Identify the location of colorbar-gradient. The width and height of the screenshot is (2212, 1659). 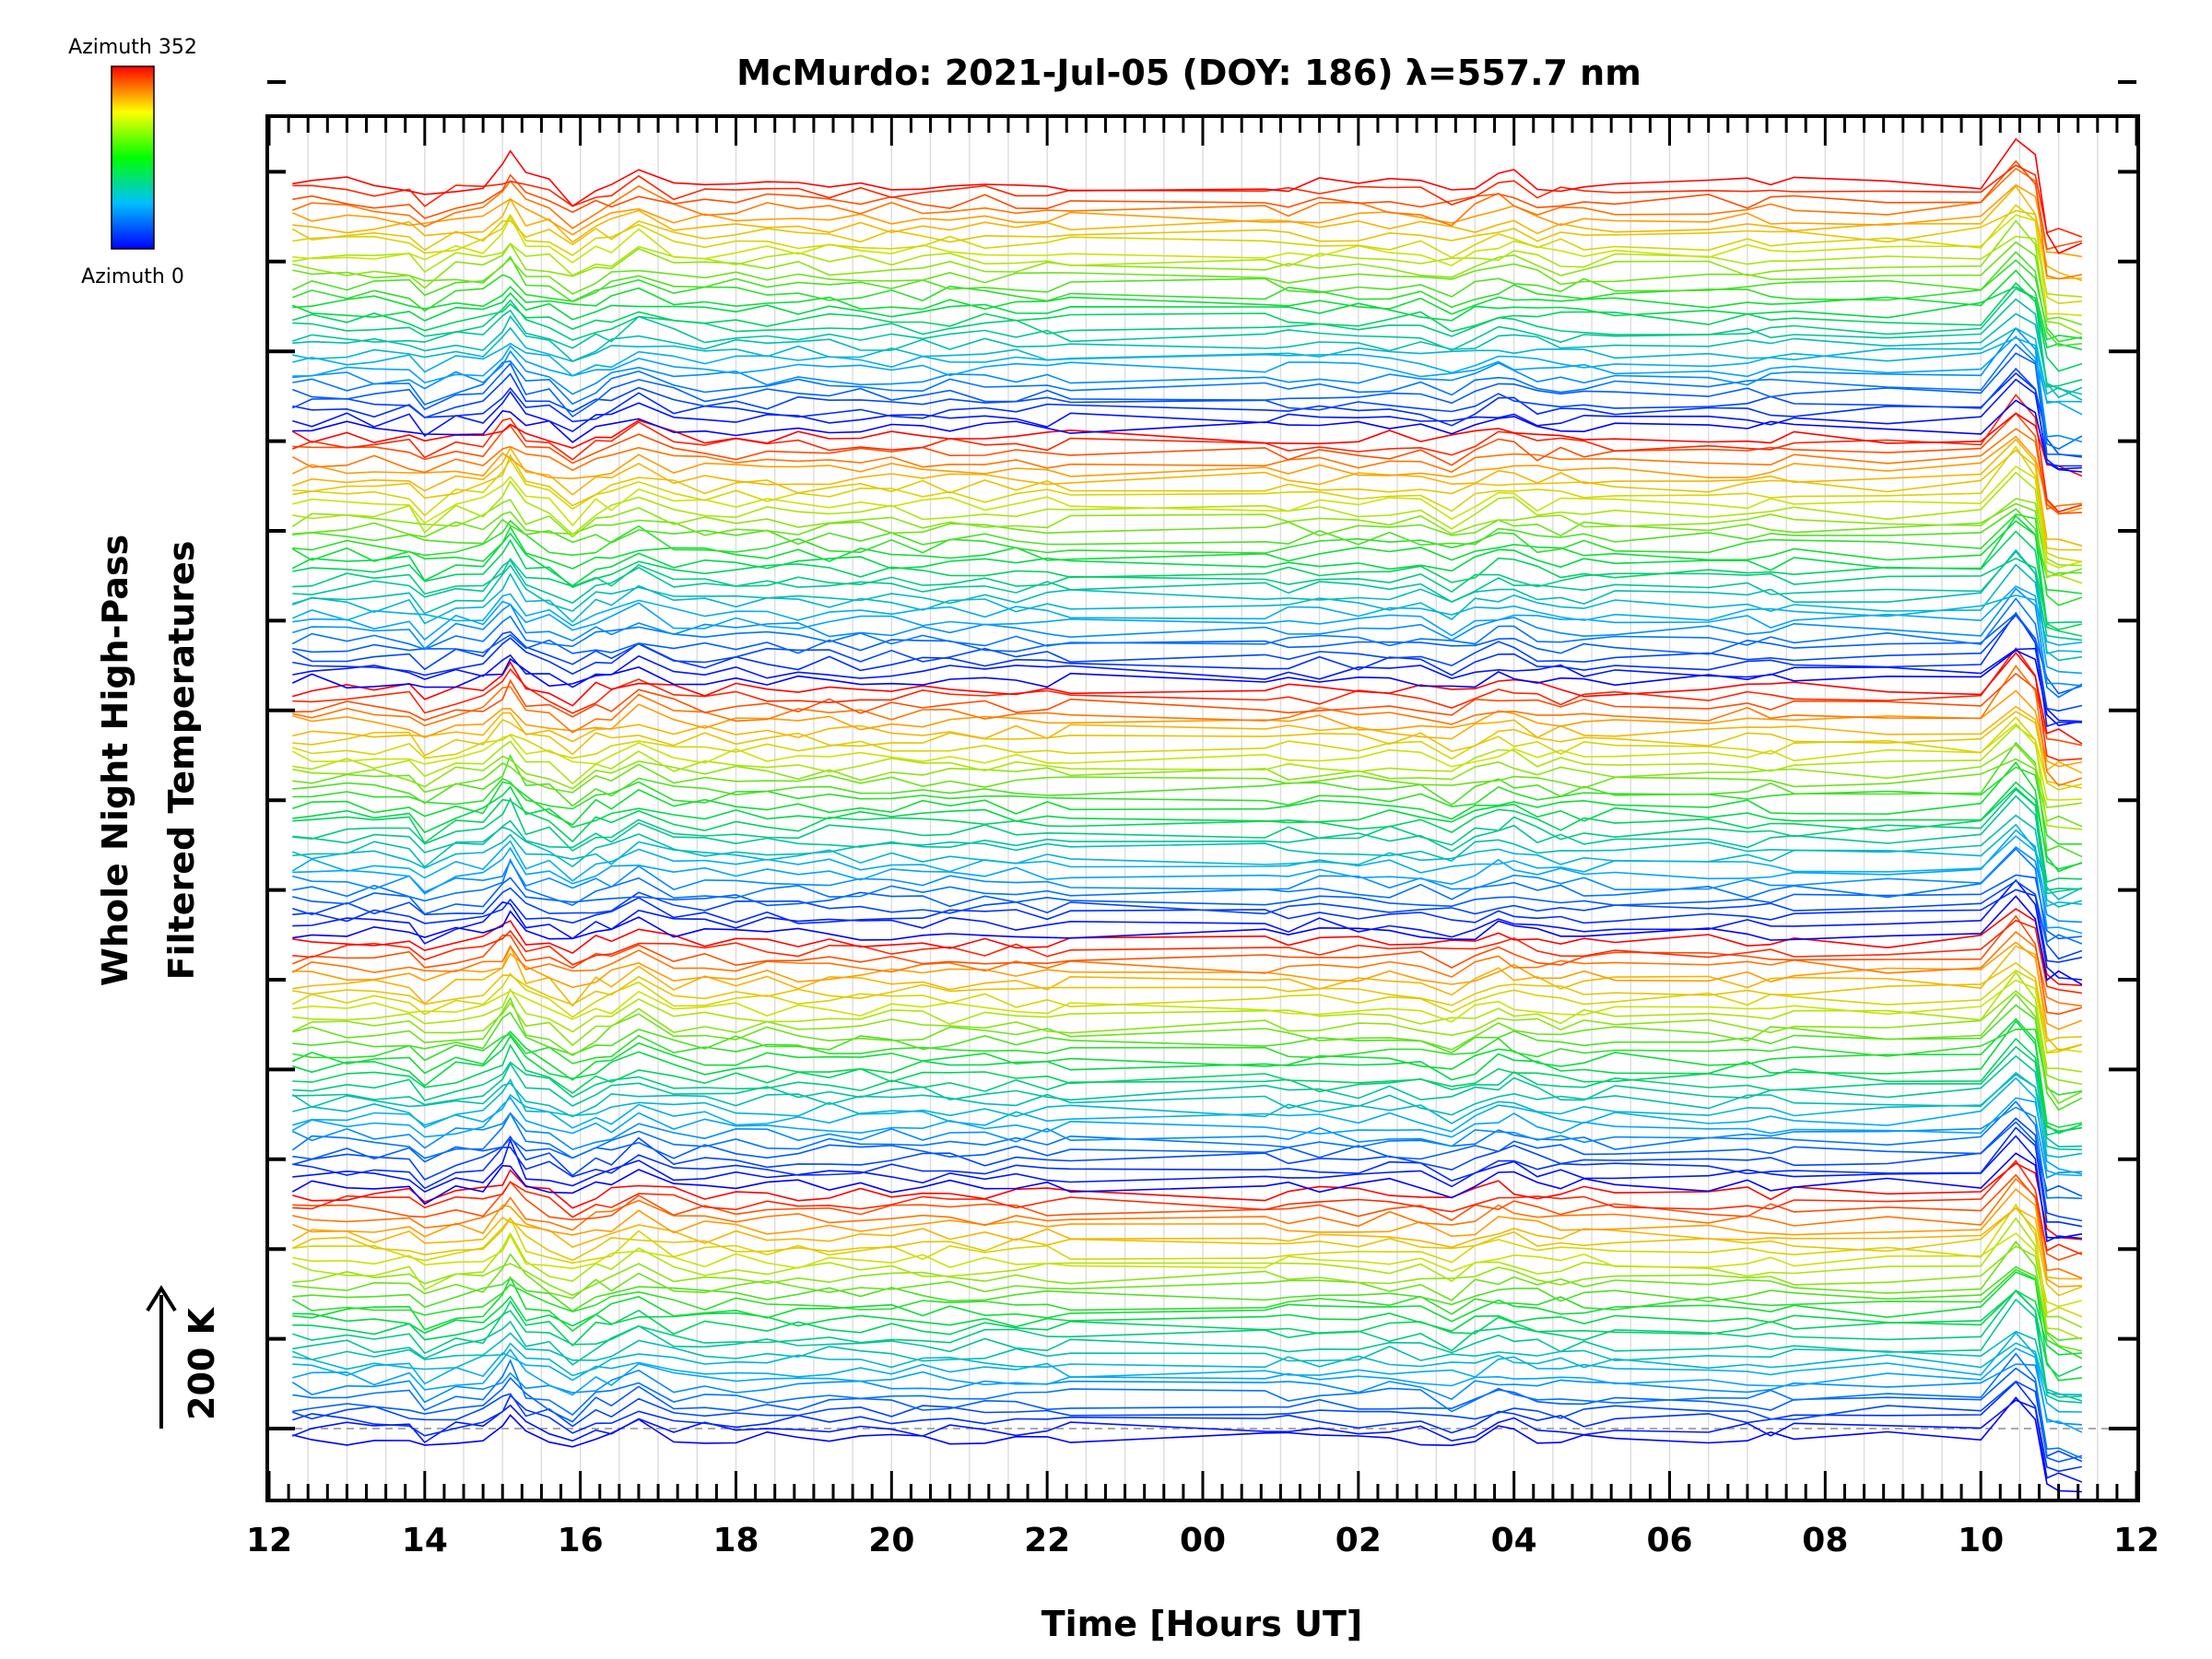
(133, 157).